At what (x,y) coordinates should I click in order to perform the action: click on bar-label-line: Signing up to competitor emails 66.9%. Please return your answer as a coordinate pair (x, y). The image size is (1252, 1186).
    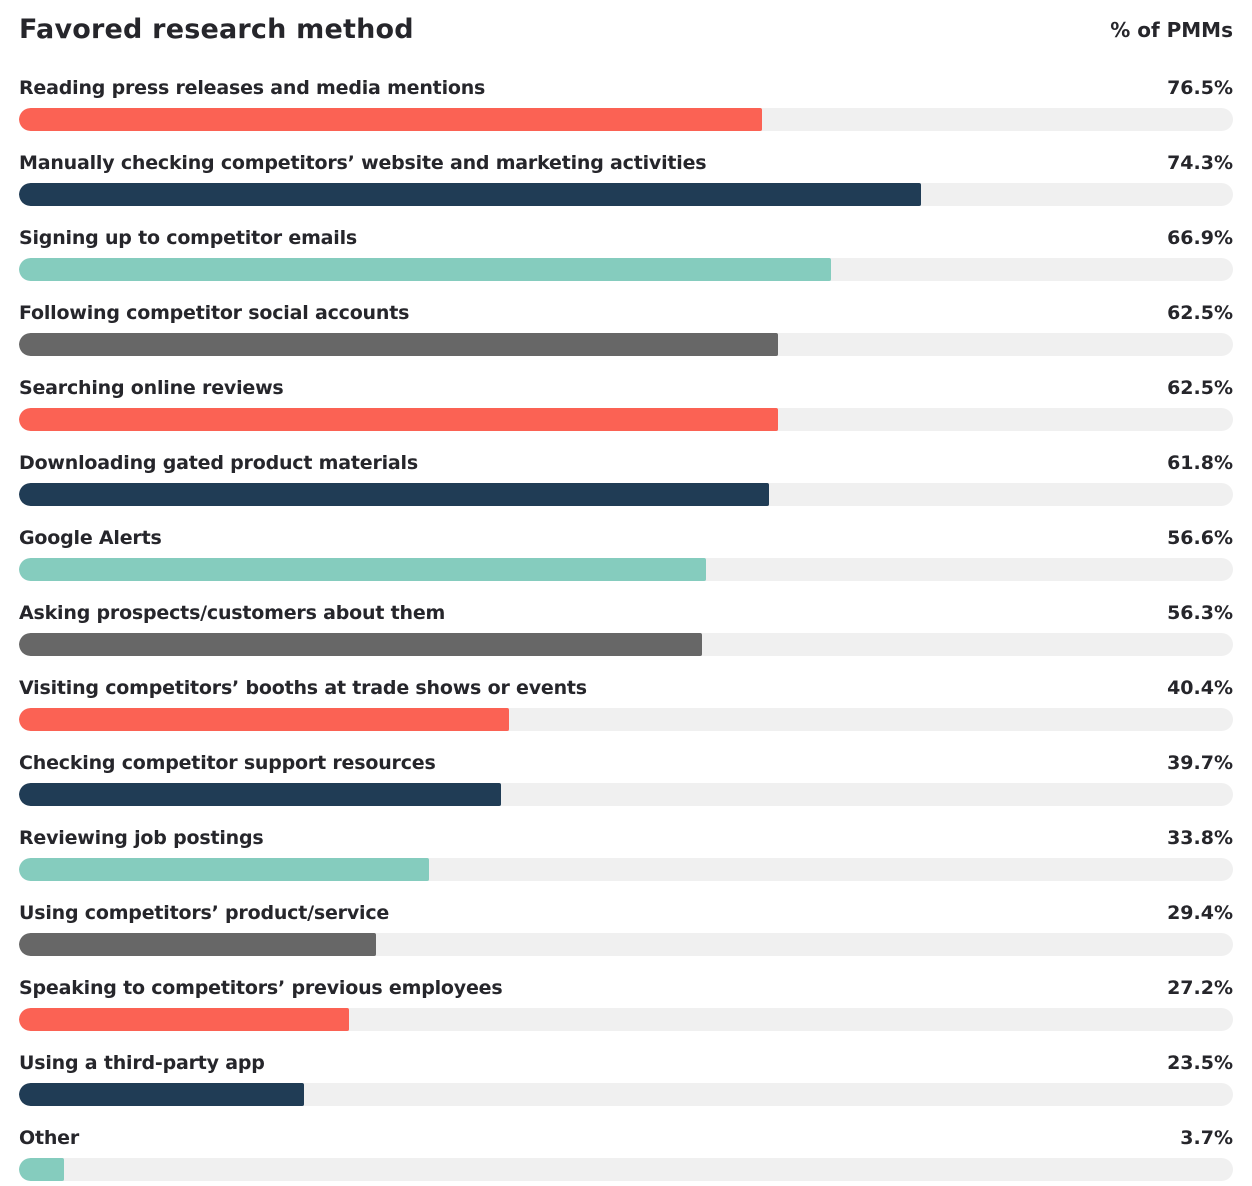
    Looking at the image, I should click on (626, 238).